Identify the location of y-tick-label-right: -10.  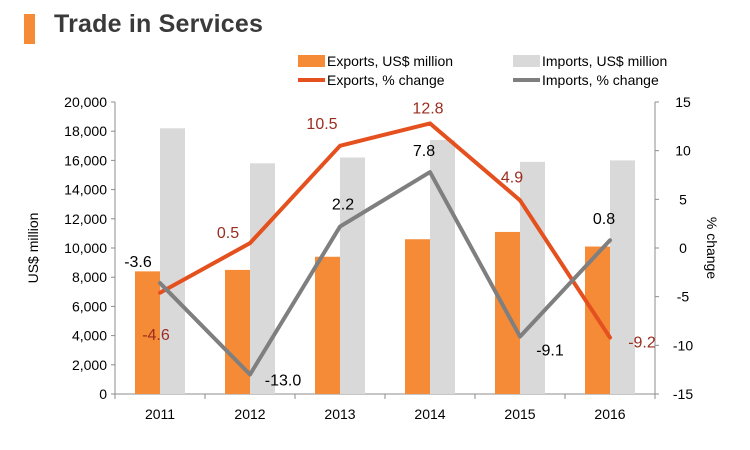
(683, 345).